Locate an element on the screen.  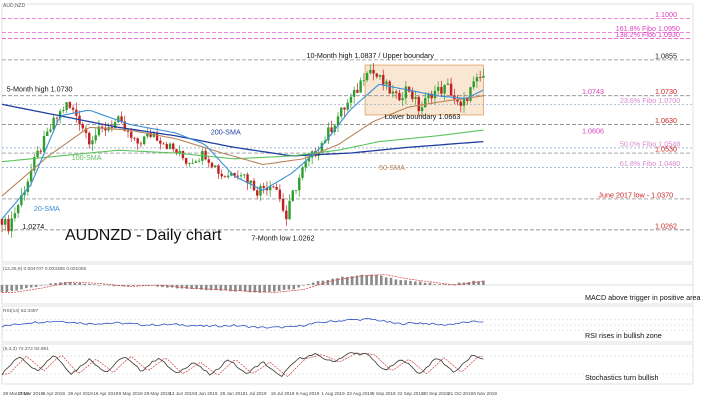
date-tick-label: 28 May 2019 is located at coordinates (157, 393).